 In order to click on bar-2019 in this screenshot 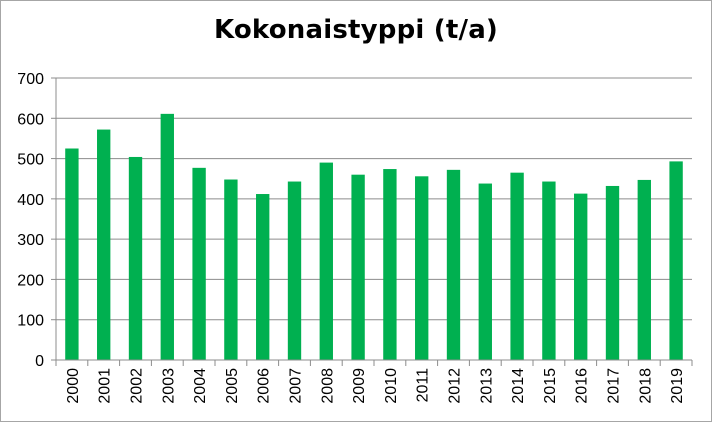, I will do `click(676, 260)`.